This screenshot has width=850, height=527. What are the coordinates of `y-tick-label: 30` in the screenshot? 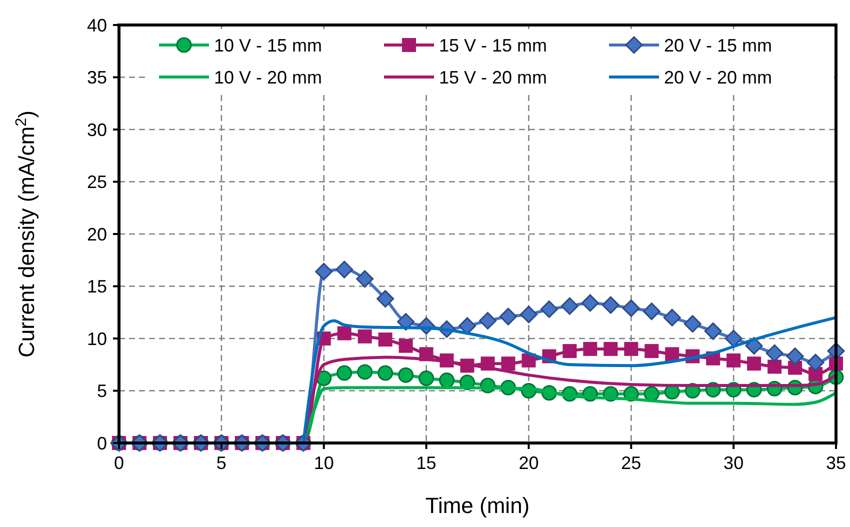 It's located at (96, 130).